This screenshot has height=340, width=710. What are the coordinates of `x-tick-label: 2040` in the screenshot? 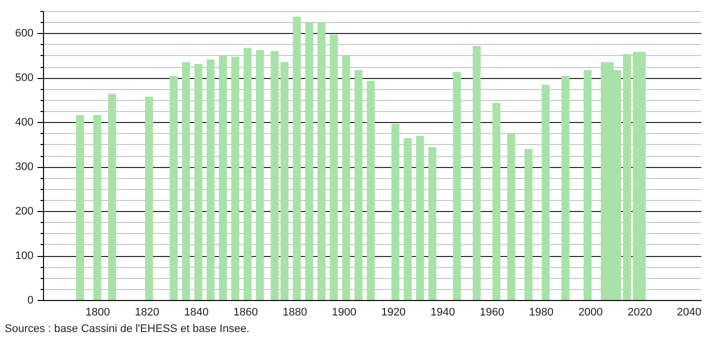 It's located at (689, 312).